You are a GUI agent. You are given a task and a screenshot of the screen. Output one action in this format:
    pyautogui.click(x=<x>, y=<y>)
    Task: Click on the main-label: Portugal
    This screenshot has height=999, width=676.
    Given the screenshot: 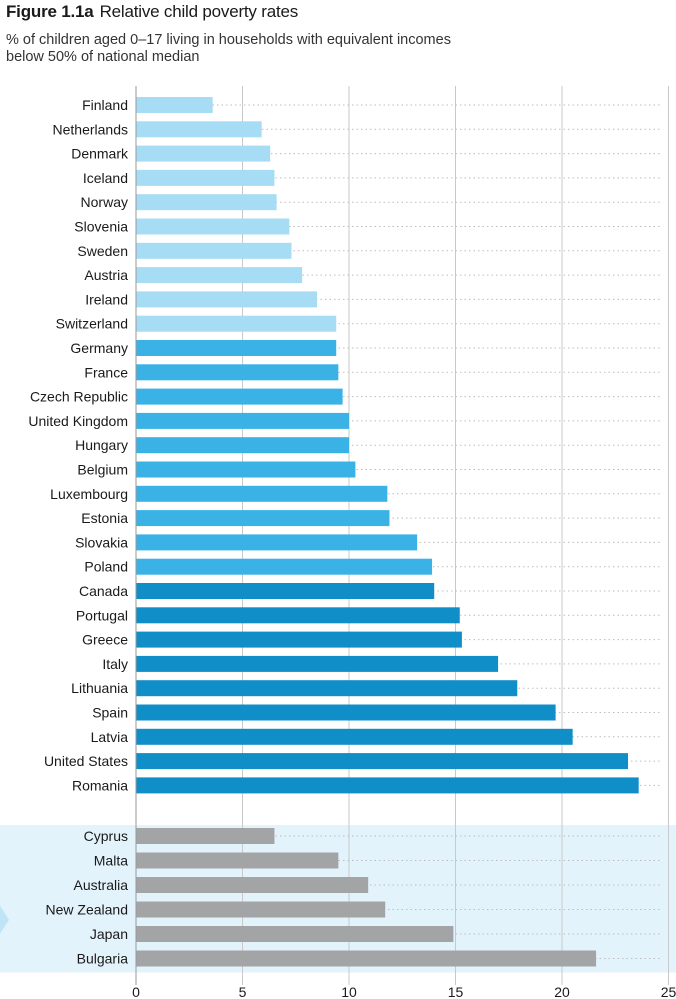 What is the action you would take?
    pyautogui.click(x=102, y=615)
    